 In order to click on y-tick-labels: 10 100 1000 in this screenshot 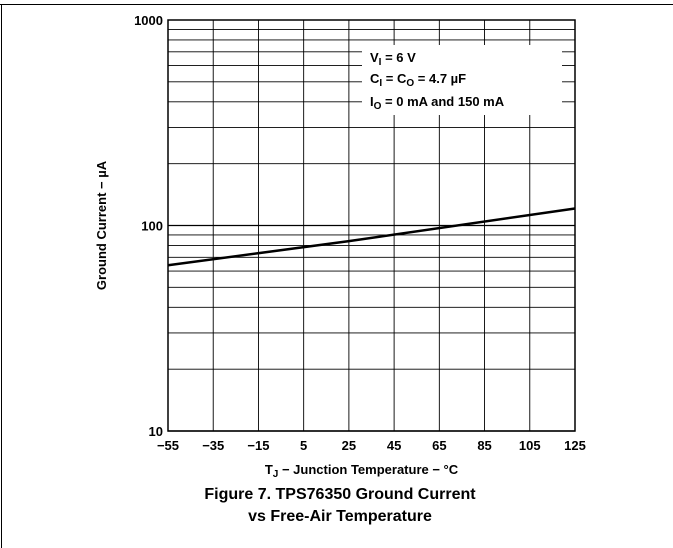, I will do `click(148, 226)`.